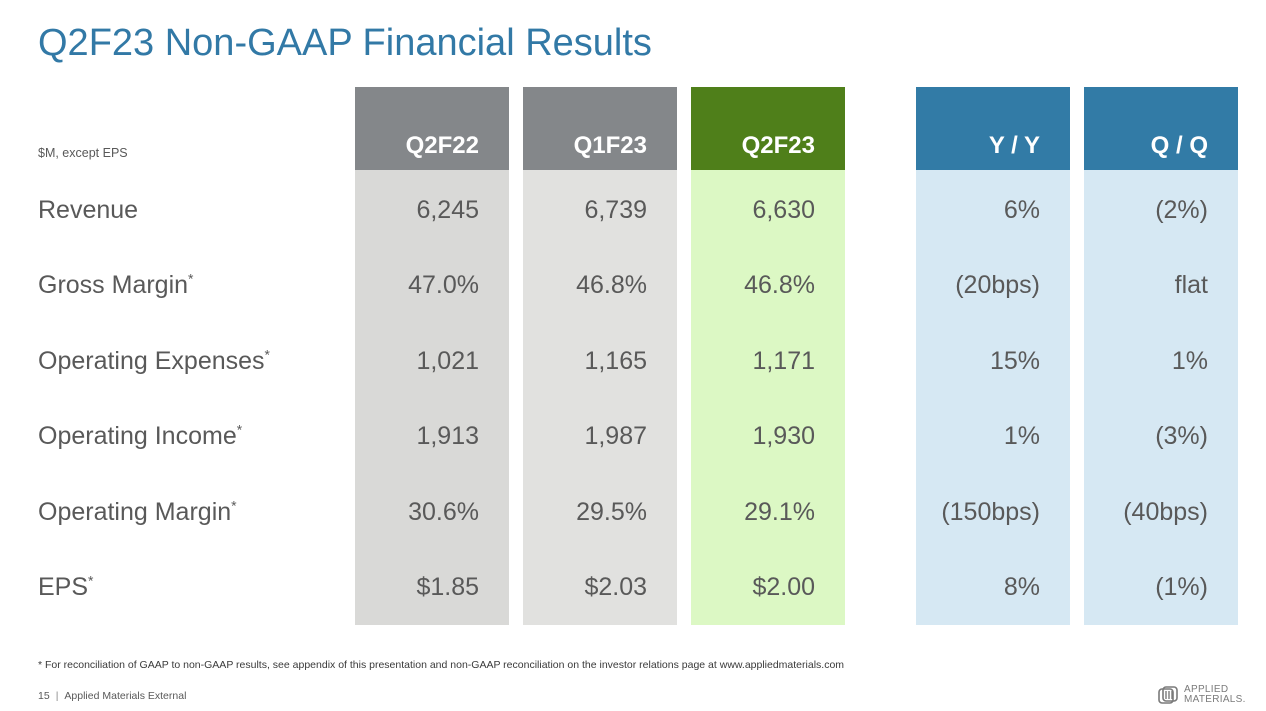 This screenshot has height=711, width=1266. What do you see at coordinates (600, 397) in the screenshot?
I see `column-body-q1f23` at bounding box center [600, 397].